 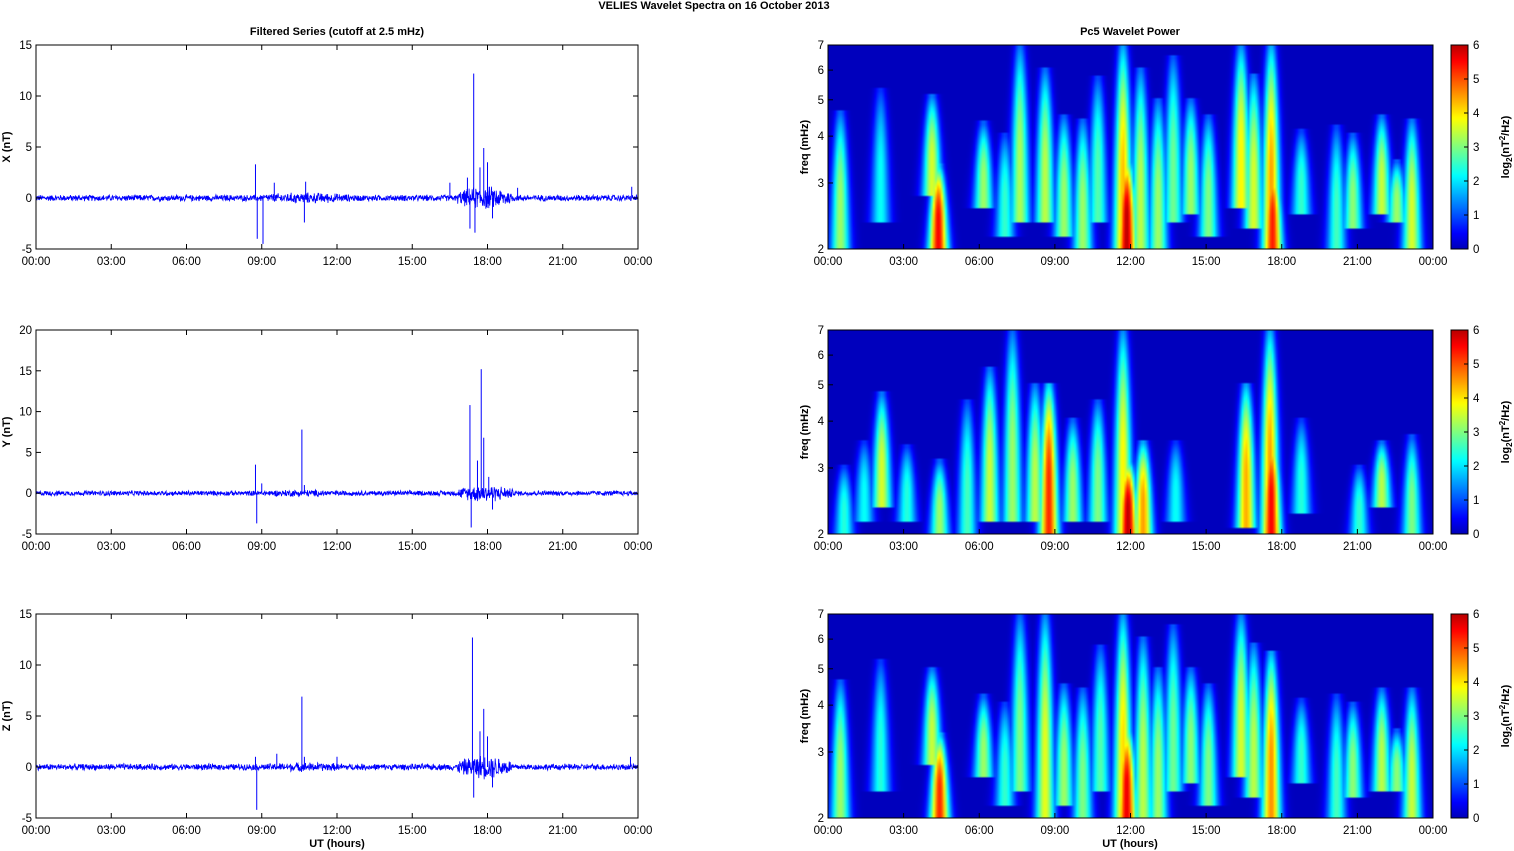 I want to click on x-series-xtick-label-6: 18:00, so click(x=487, y=262).